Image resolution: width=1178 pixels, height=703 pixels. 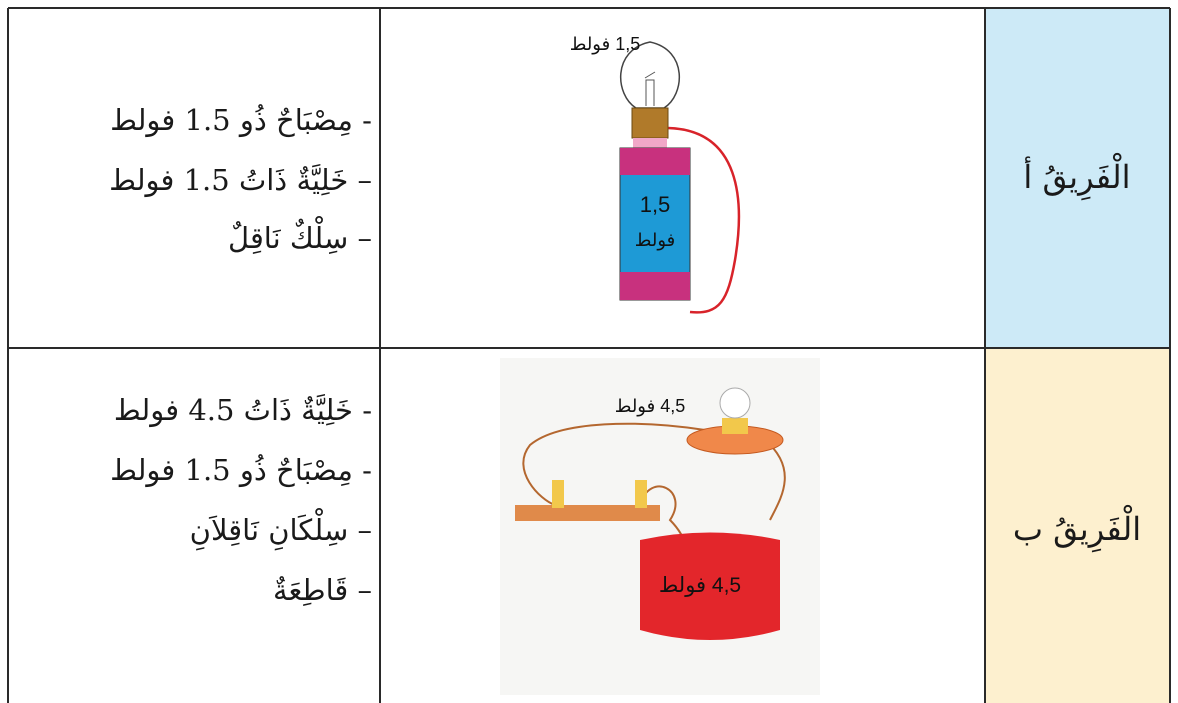 What do you see at coordinates (650, 406) in the screenshot?
I see `bulb-label: 4,5 فولط` at bounding box center [650, 406].